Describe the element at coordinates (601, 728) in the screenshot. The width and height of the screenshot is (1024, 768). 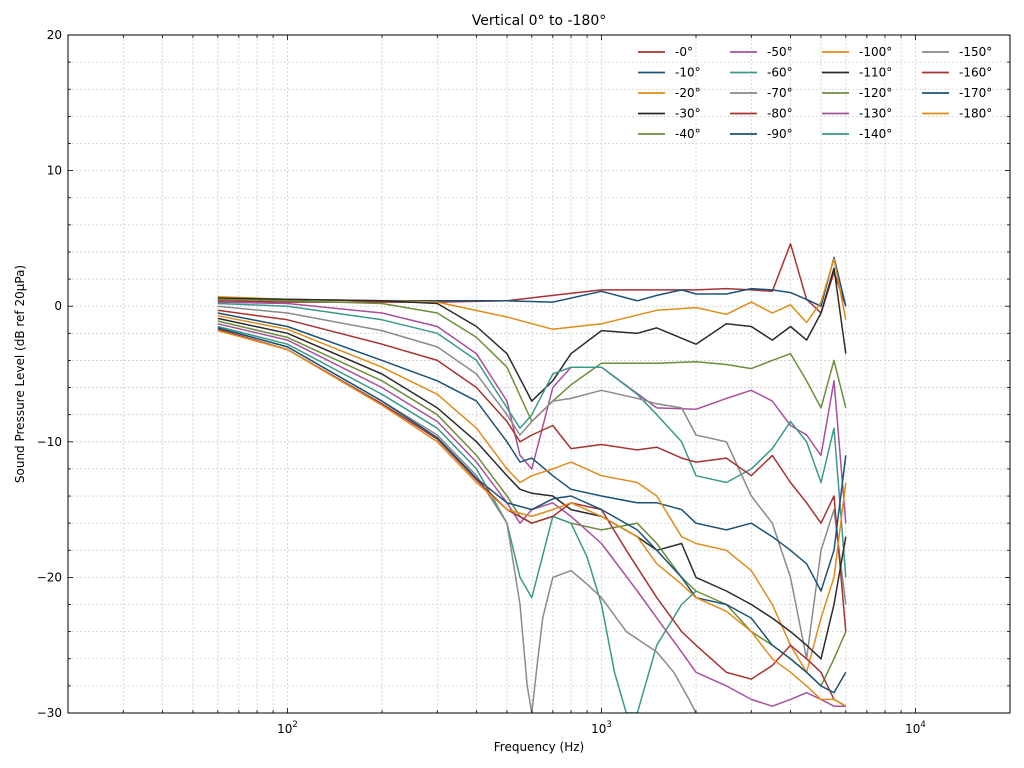
I see `x-tick-label: 10³` at that location.